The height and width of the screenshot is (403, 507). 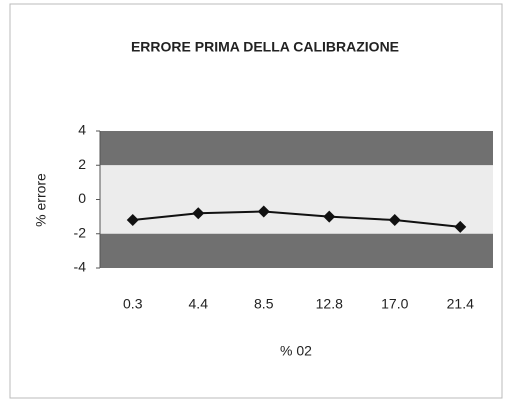 What do you see at coordinates (264, 304) in the screenshot?
I see `x-tick-label: 8.5` at bounding box center [264, 304].